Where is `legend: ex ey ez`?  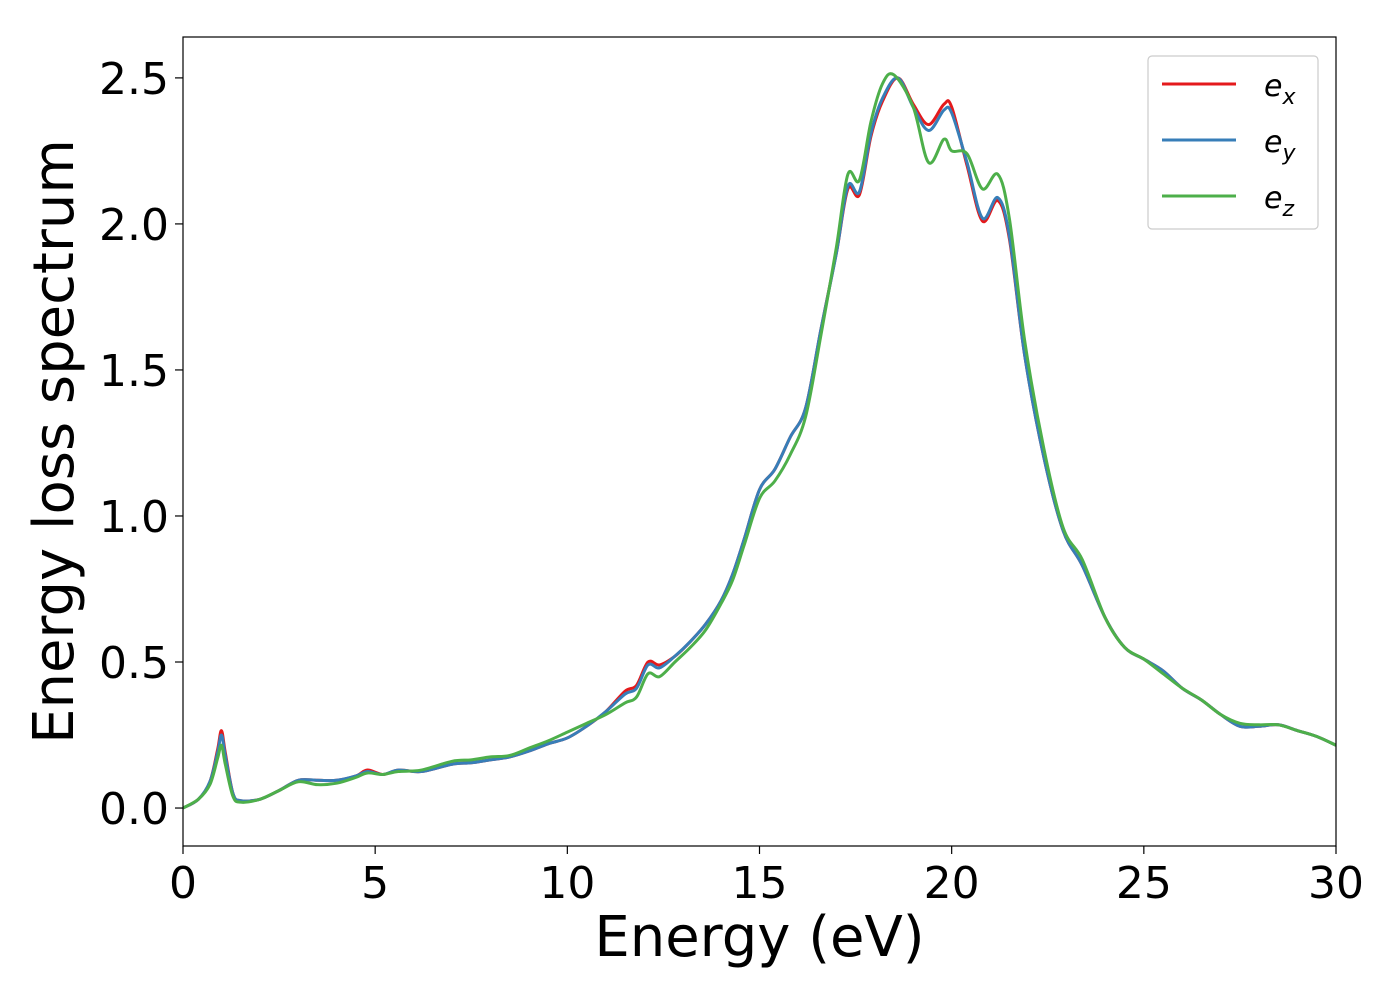 legend: ex ey ez is located at coordinates (1233, 142).